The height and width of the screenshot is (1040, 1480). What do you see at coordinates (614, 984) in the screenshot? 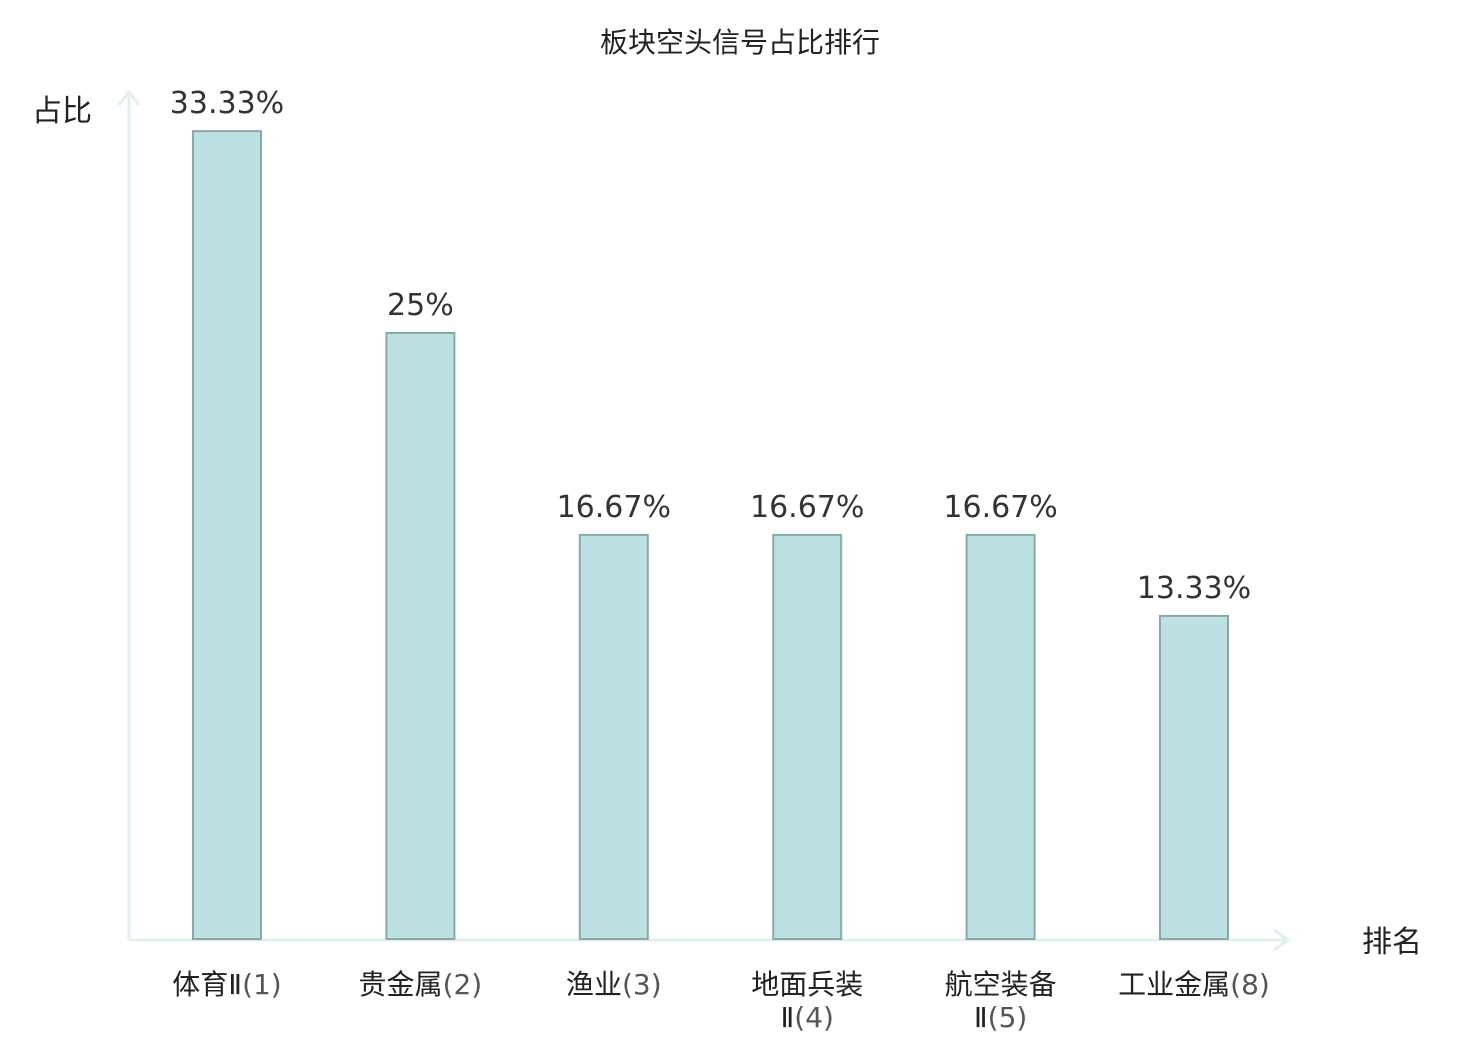
I see `category-label-3: 渔业(3)` at bounding box center [614, 984].